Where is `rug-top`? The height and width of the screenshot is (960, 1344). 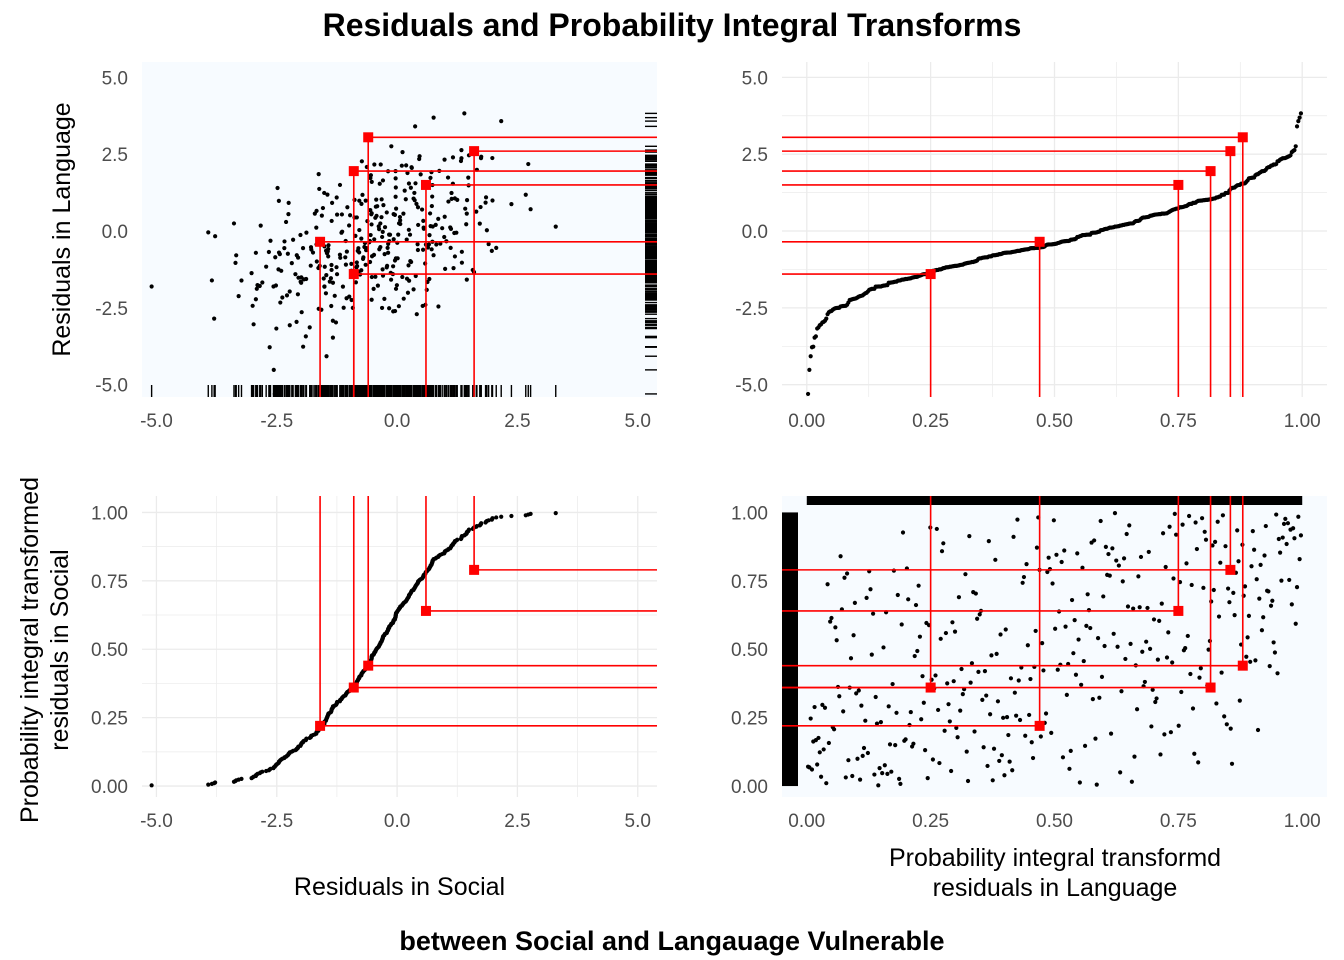 rug-top is located at coordinates (1054, 500).